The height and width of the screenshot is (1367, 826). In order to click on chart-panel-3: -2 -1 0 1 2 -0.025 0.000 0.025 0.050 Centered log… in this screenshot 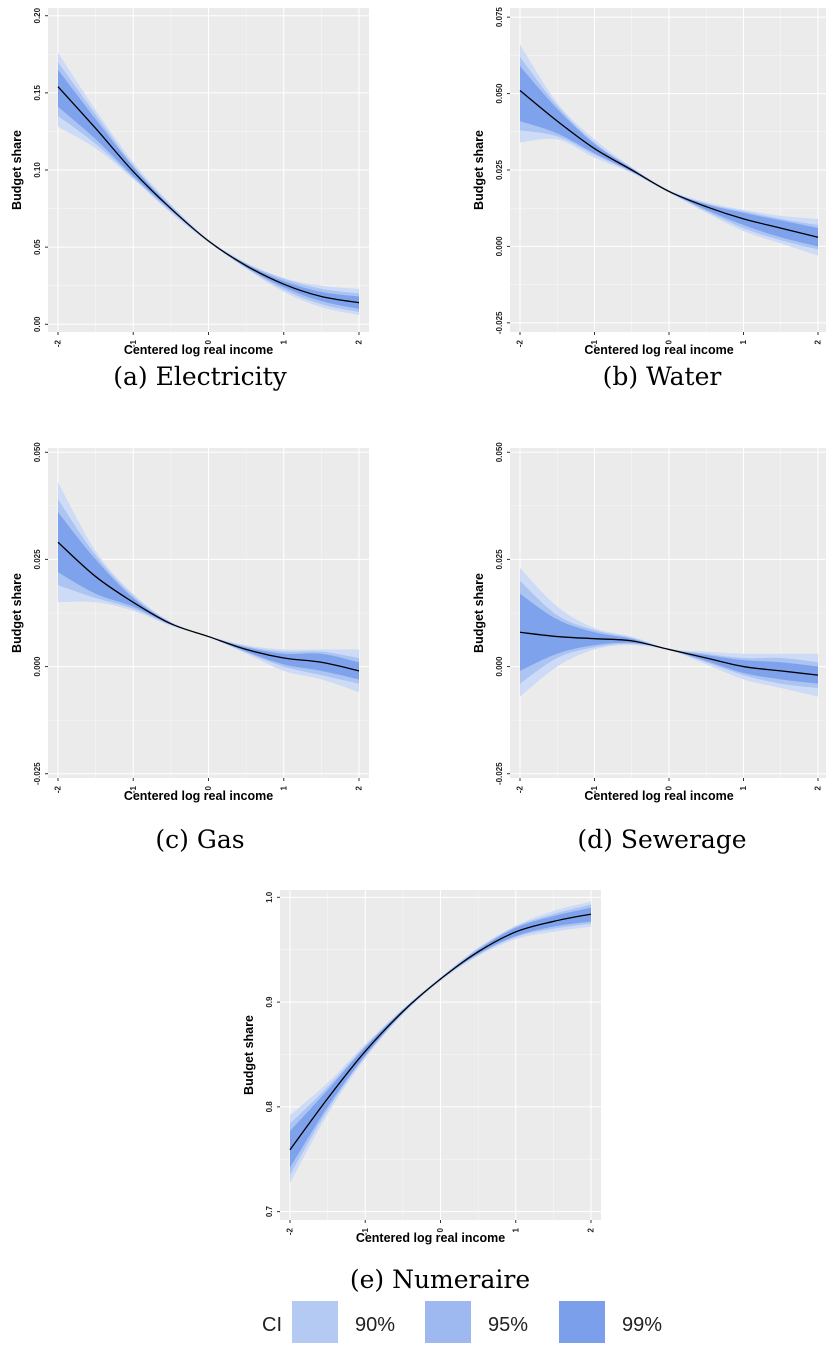, I will do `click(189, 648)`.